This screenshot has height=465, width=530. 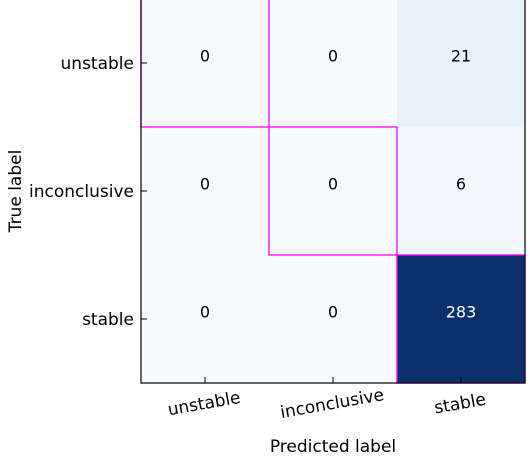 I want to click on y-tick-label: stable, so click(x=108, y=320).